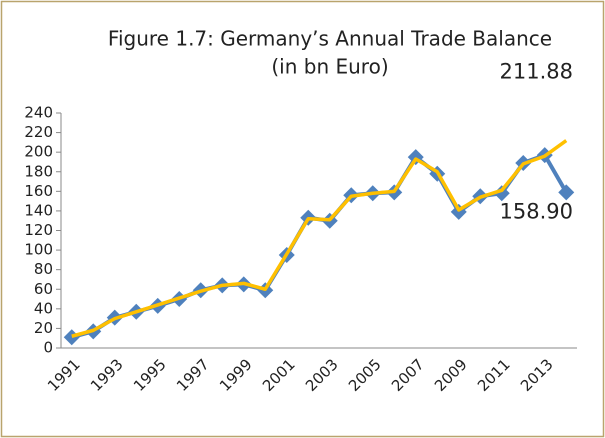 Image resolution: width=605 pixels, height=438 pixels. What do you see at coordinates (38, 230) in the screenshot?
I see `y-tick-label: 120` at bounding box center [38, 230].